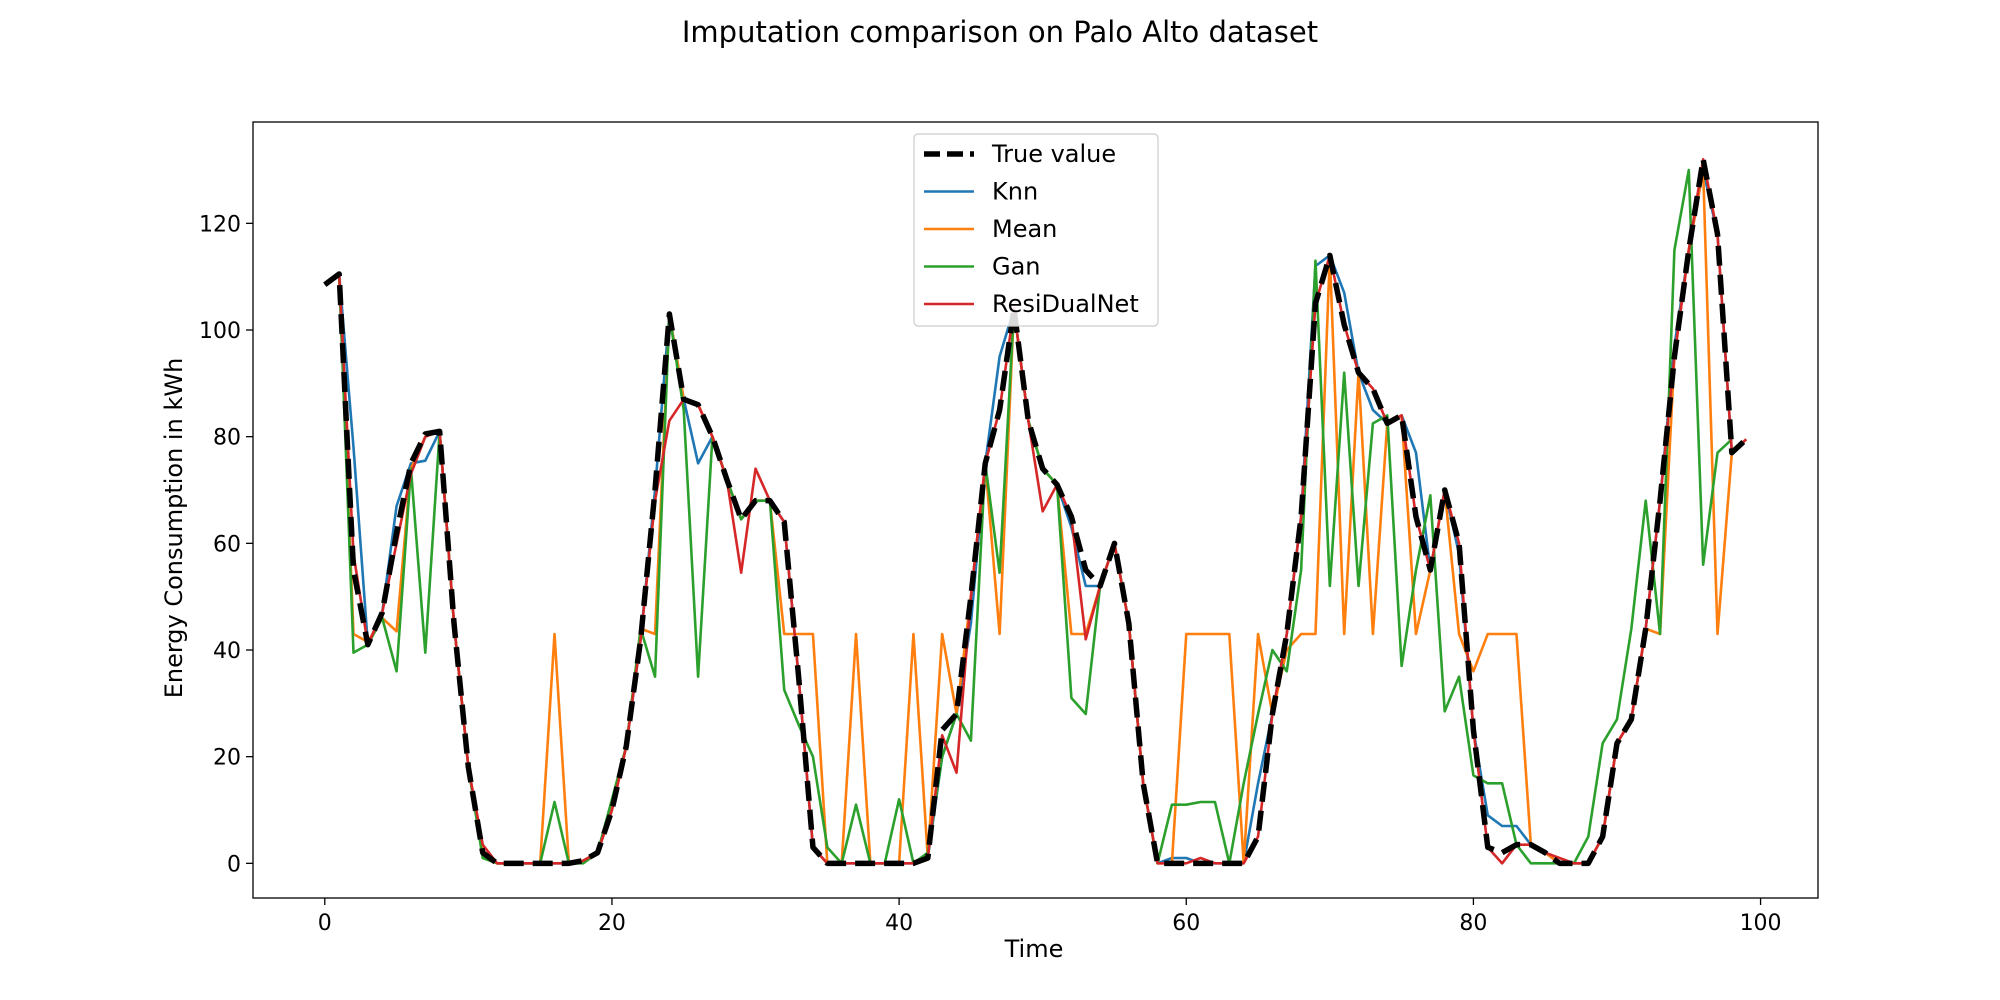 The image size is (2000, 1000). What do you see at coordinates (612, 923) in the screenshot?
I see `x-tick-label: 20` at bounding box center [612, 923].